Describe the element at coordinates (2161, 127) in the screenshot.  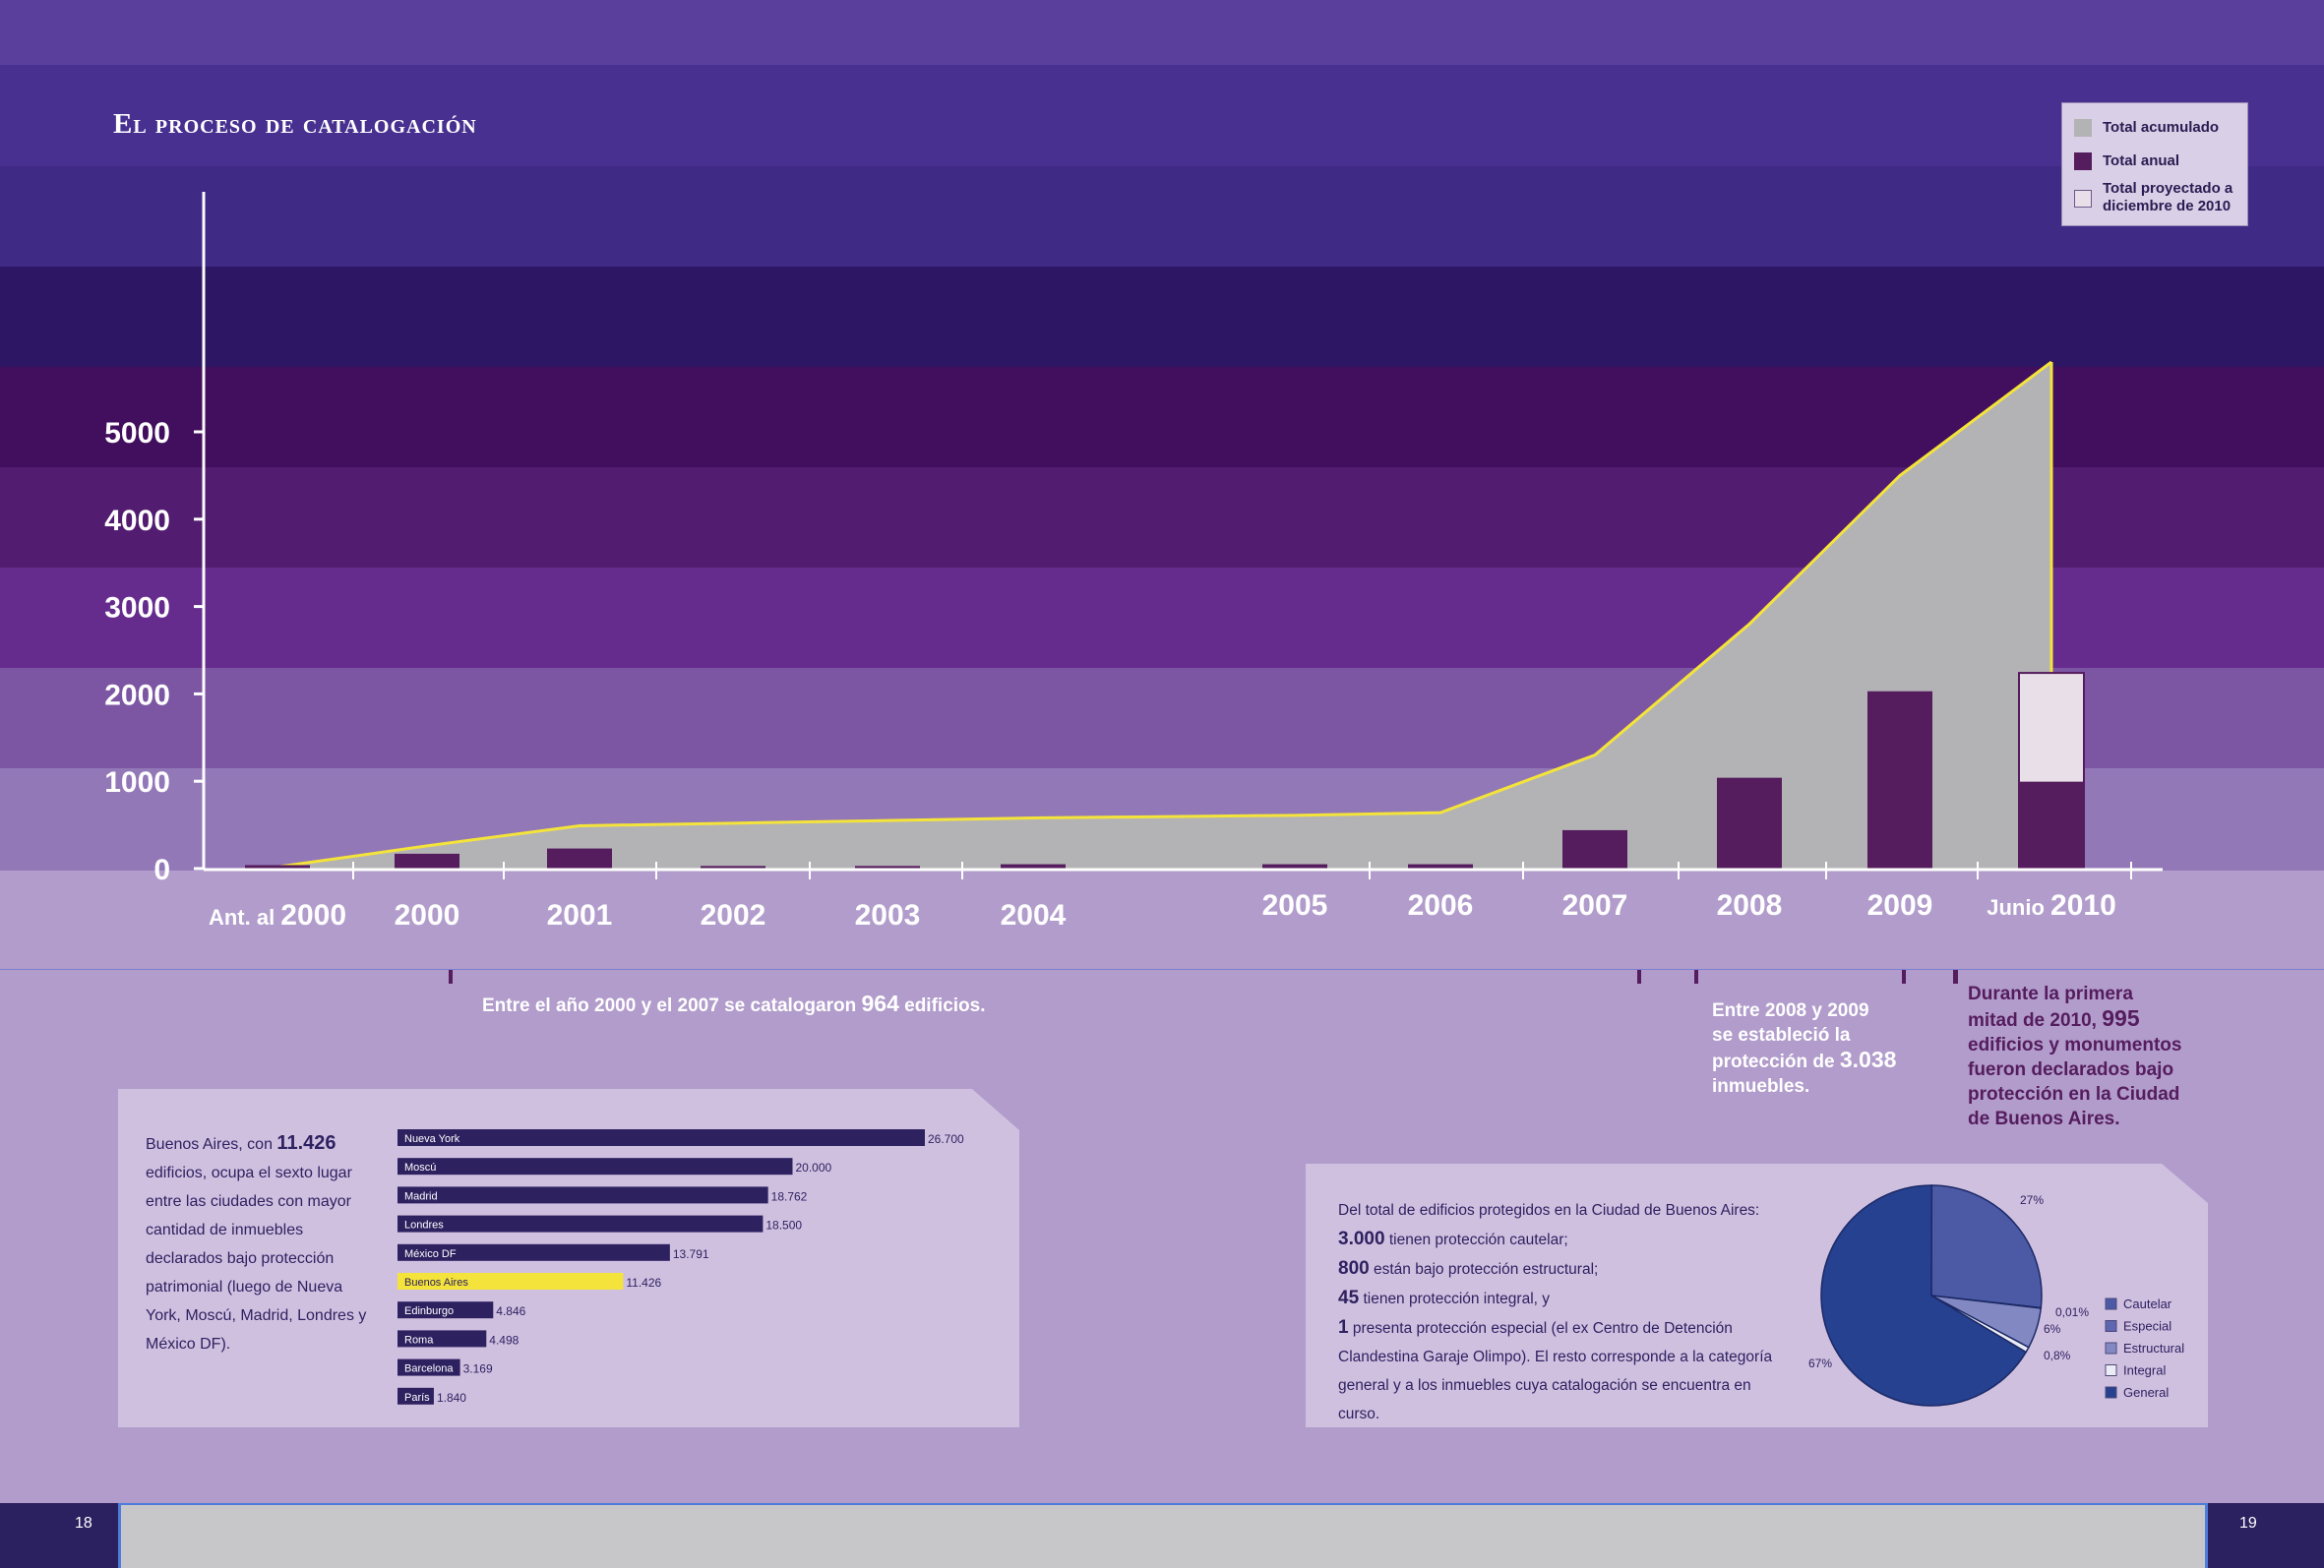
I see `legend-label-cumulative: Total acumulado` at that location.